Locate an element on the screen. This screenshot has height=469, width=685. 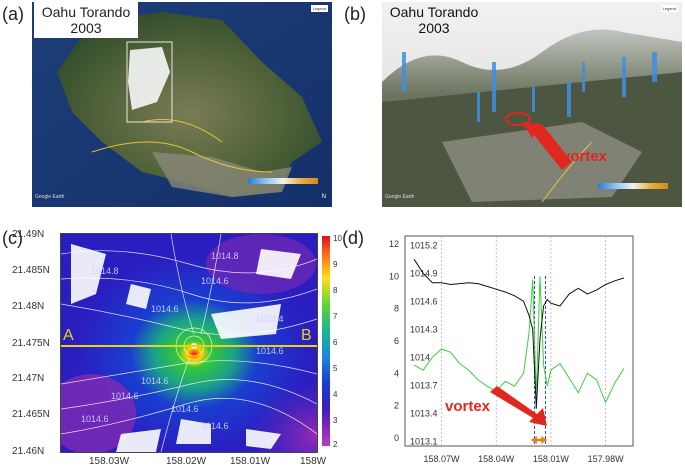
panel-c-letter: (c) is located at coordinates (12, 238).